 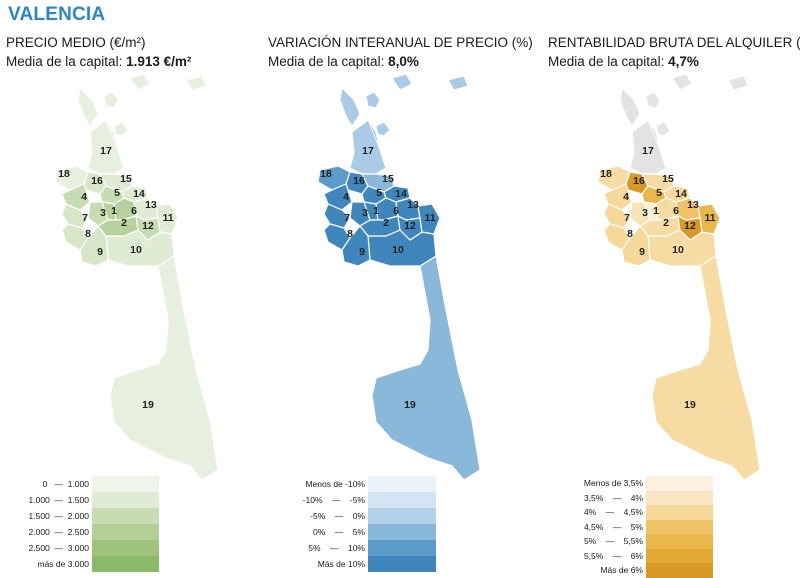 I want to click on legend-item: Menos de 3,5%, so click(x=647, y=483).